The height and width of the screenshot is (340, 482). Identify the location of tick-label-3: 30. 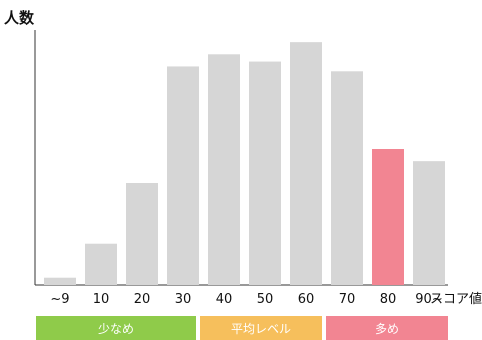
(183, 299).